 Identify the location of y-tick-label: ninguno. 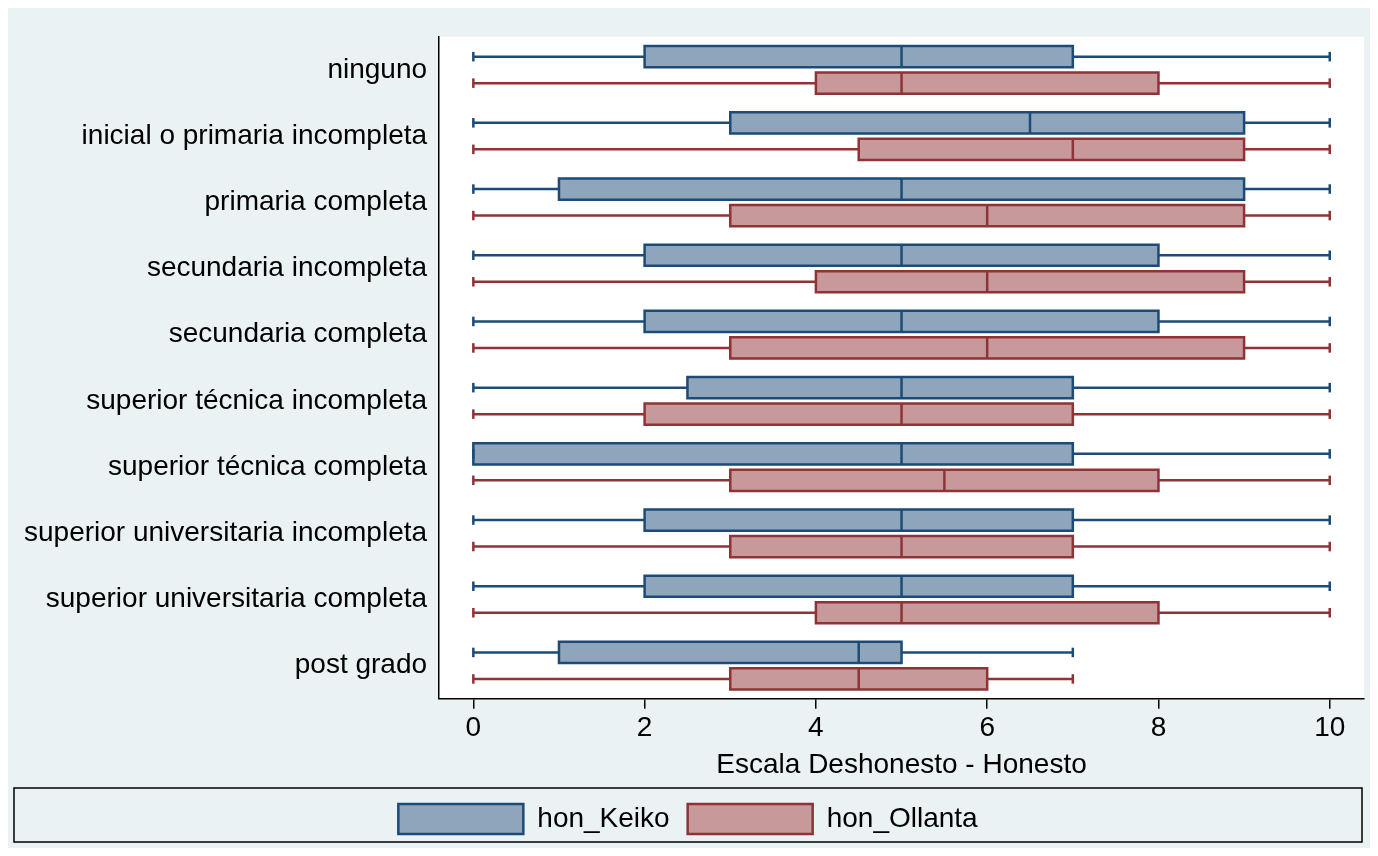
(377, 68).